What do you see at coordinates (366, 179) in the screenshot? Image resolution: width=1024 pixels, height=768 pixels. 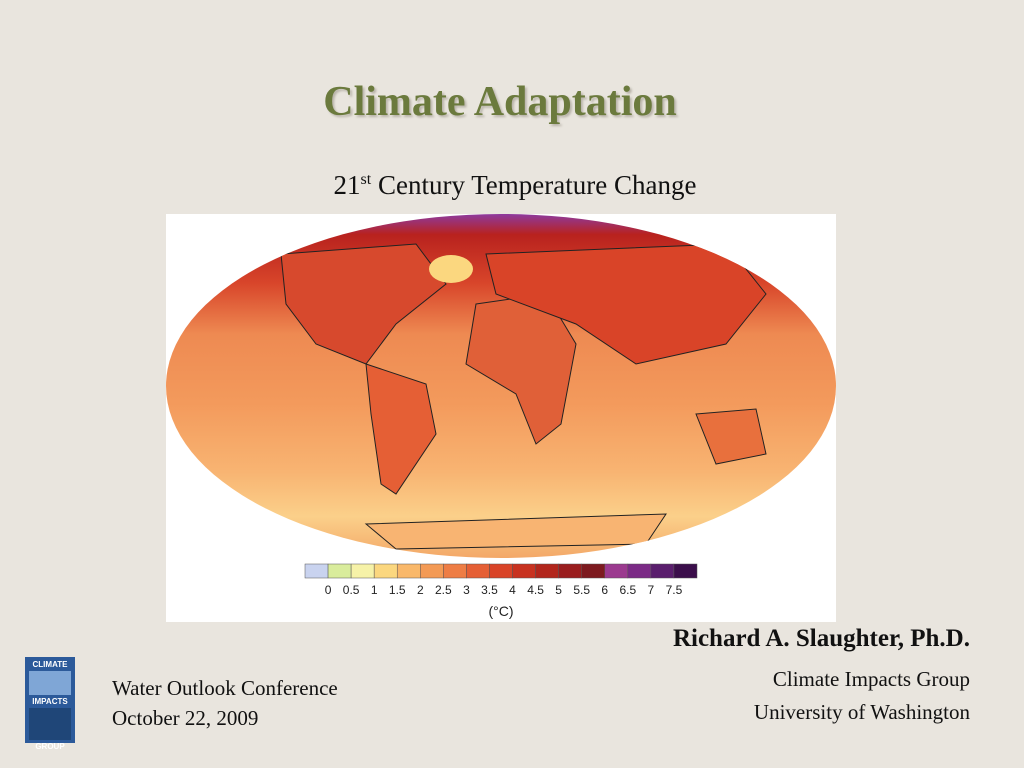 I see `subtitle-suffix: st` at bounding box center [366, 179].